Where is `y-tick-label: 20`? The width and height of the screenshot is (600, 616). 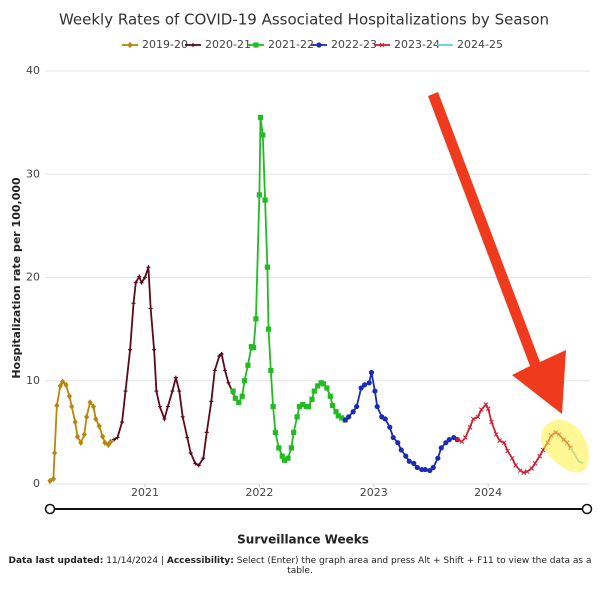
y-tick-label: 20 is located at coordinates (33, 277).